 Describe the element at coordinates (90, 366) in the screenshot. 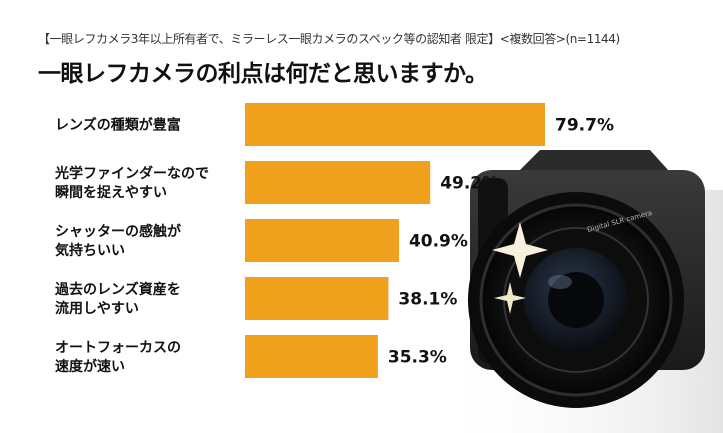

I see `category-label: 速度が速い` at that location.